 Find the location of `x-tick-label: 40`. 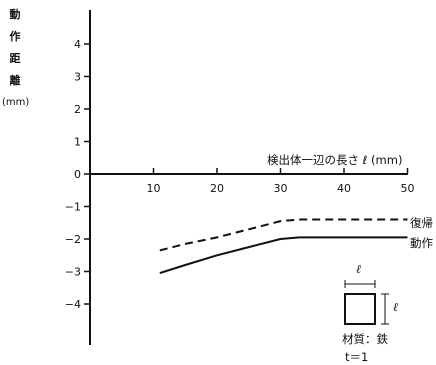

x-tick-label: 40 is located at coordinates (344, 188).